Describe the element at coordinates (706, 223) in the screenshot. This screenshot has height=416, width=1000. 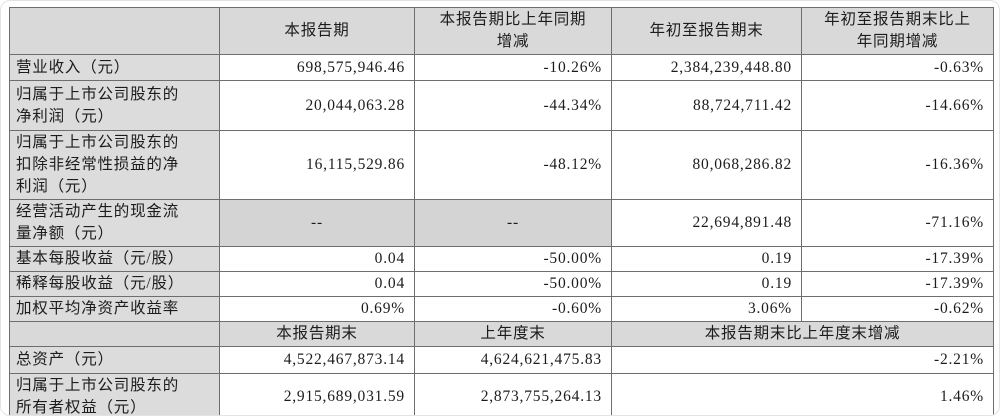
I see `value-ytd: 22,694,891.48` at that location.